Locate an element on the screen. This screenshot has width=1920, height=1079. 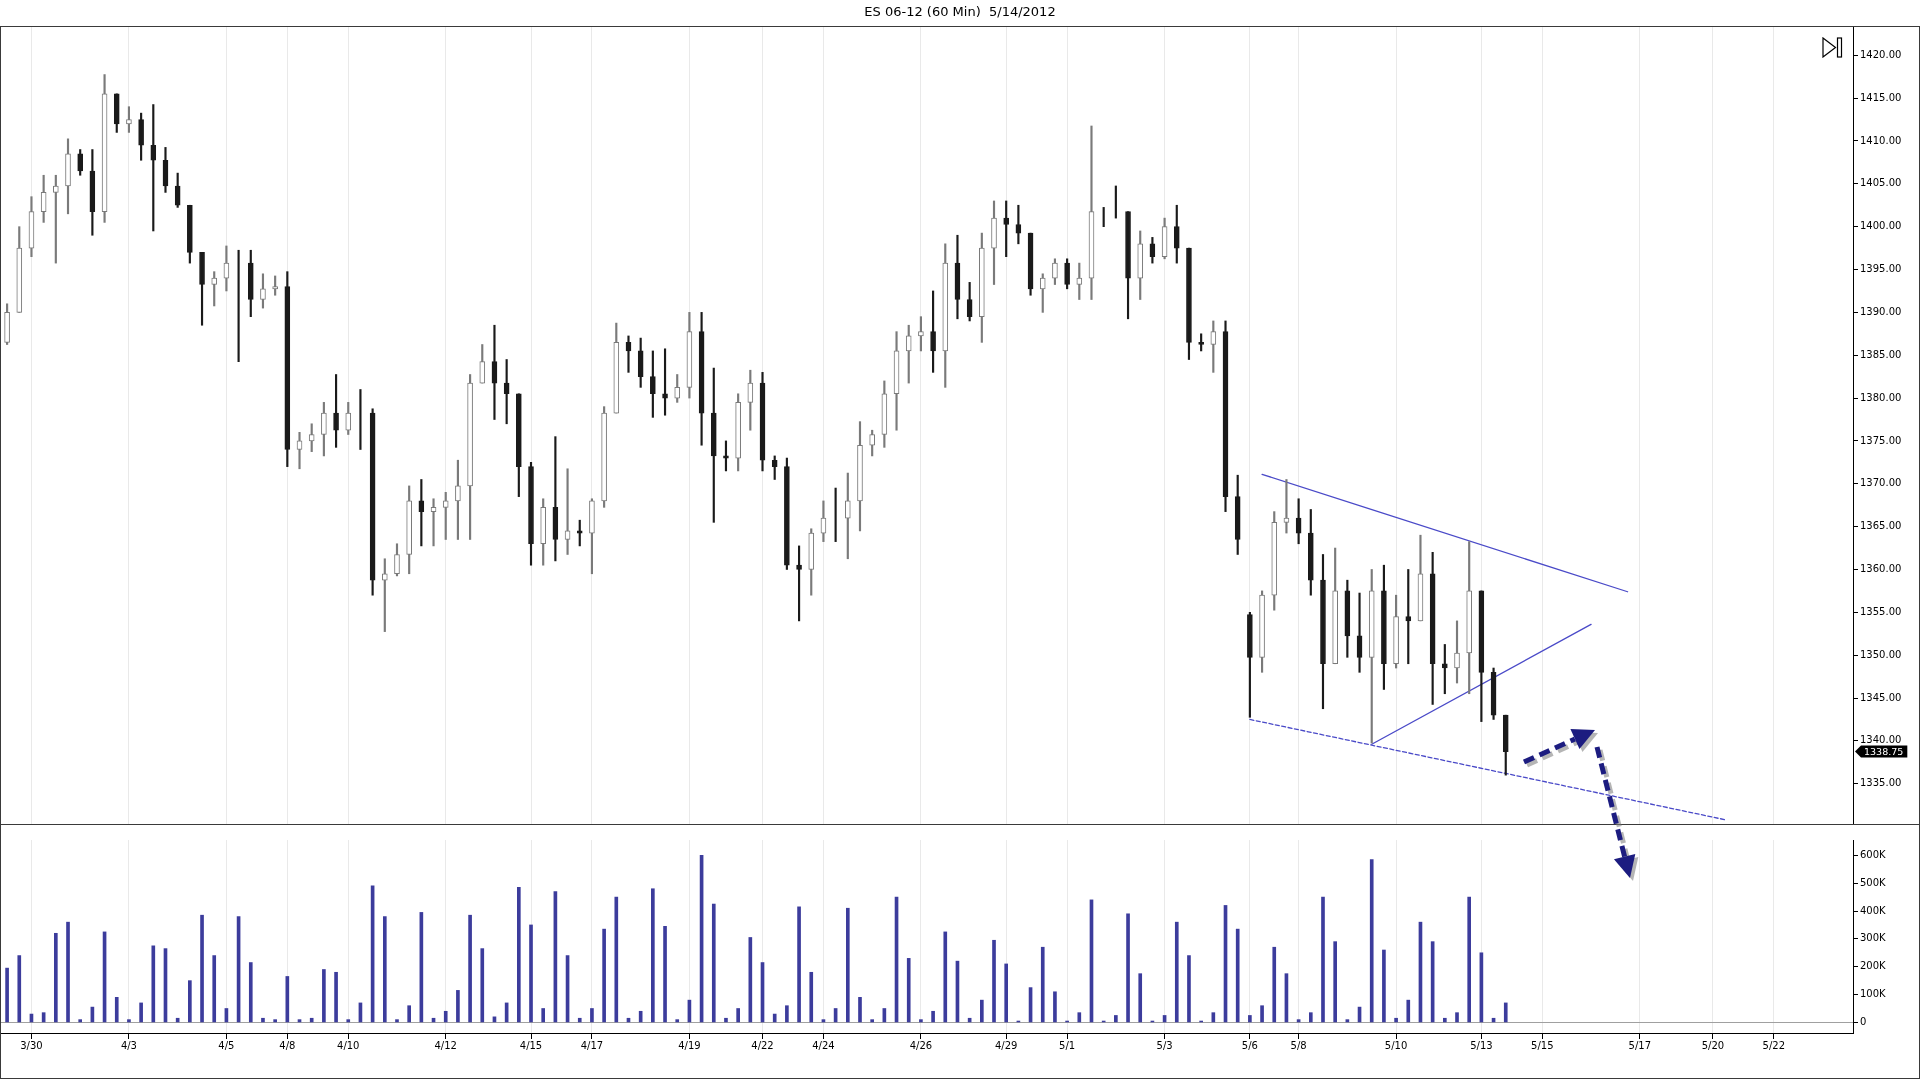
y-tick-label: 300K is located at coordinates (1873, 938).